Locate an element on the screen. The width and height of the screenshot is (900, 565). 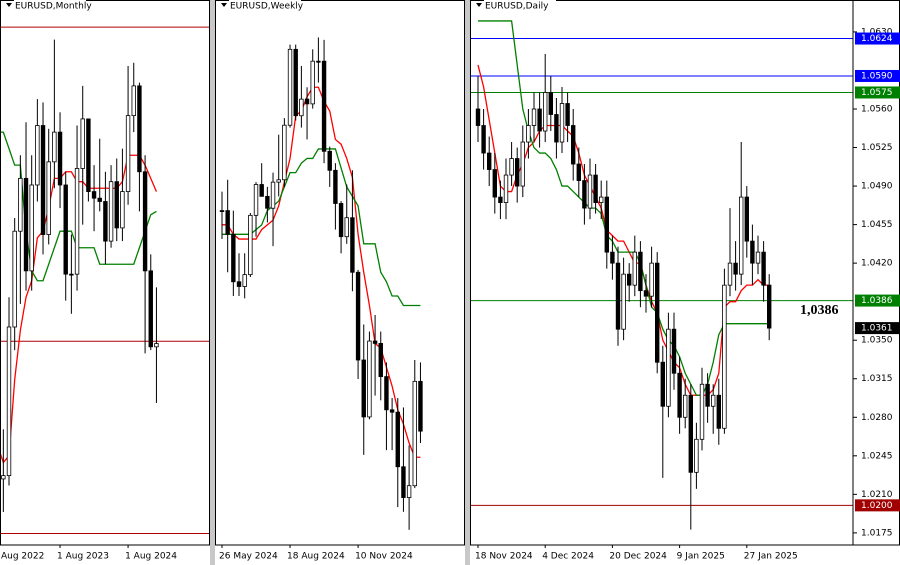
x-tick-label: 1 Aug 2023 is located at coordinates (83, 557).